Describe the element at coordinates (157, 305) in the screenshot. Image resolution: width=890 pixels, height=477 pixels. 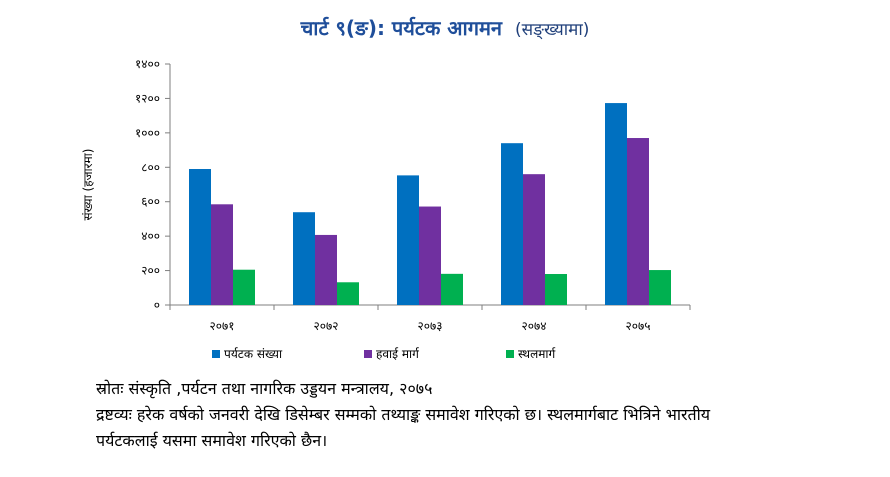
I see `y-tick-label: ०` at that location.